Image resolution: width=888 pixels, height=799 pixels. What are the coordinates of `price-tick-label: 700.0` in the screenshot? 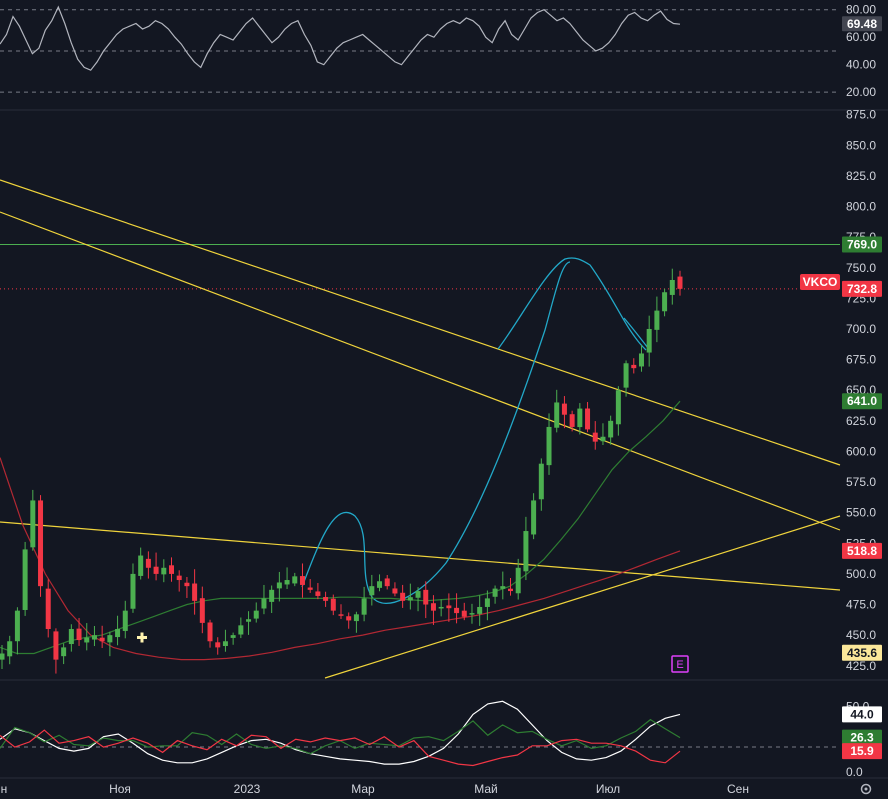 It's located at (861, 329).